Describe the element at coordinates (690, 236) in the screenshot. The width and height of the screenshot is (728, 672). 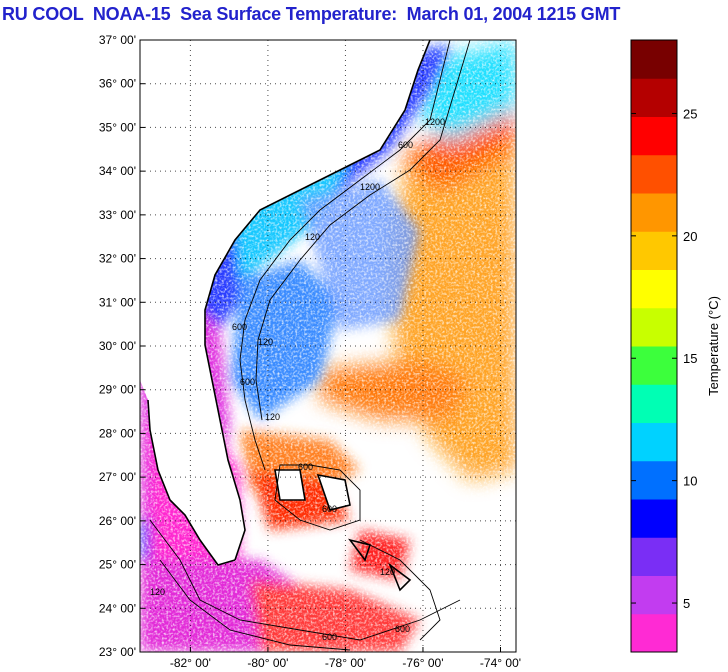
I see `colorbar-tick-label: 20` at that location.